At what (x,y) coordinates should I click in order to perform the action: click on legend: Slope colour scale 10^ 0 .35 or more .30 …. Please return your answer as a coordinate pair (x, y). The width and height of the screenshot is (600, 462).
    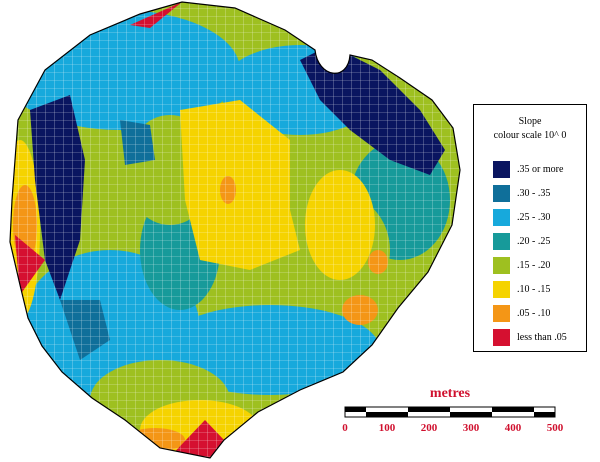
    Looking at the image, I should click on (530, 228).